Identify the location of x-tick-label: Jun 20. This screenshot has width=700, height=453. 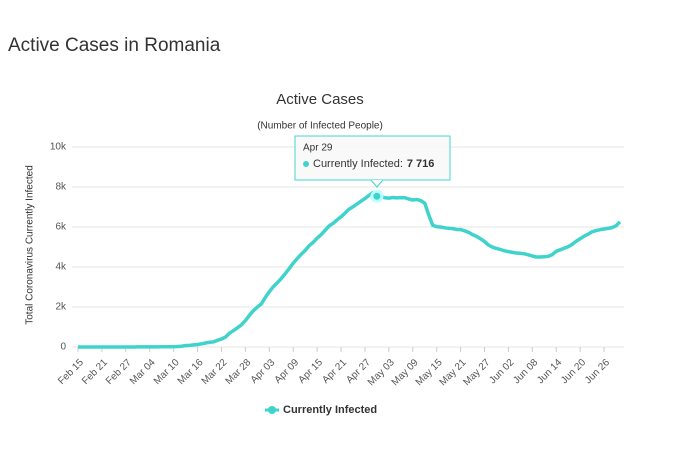
(573, 371).